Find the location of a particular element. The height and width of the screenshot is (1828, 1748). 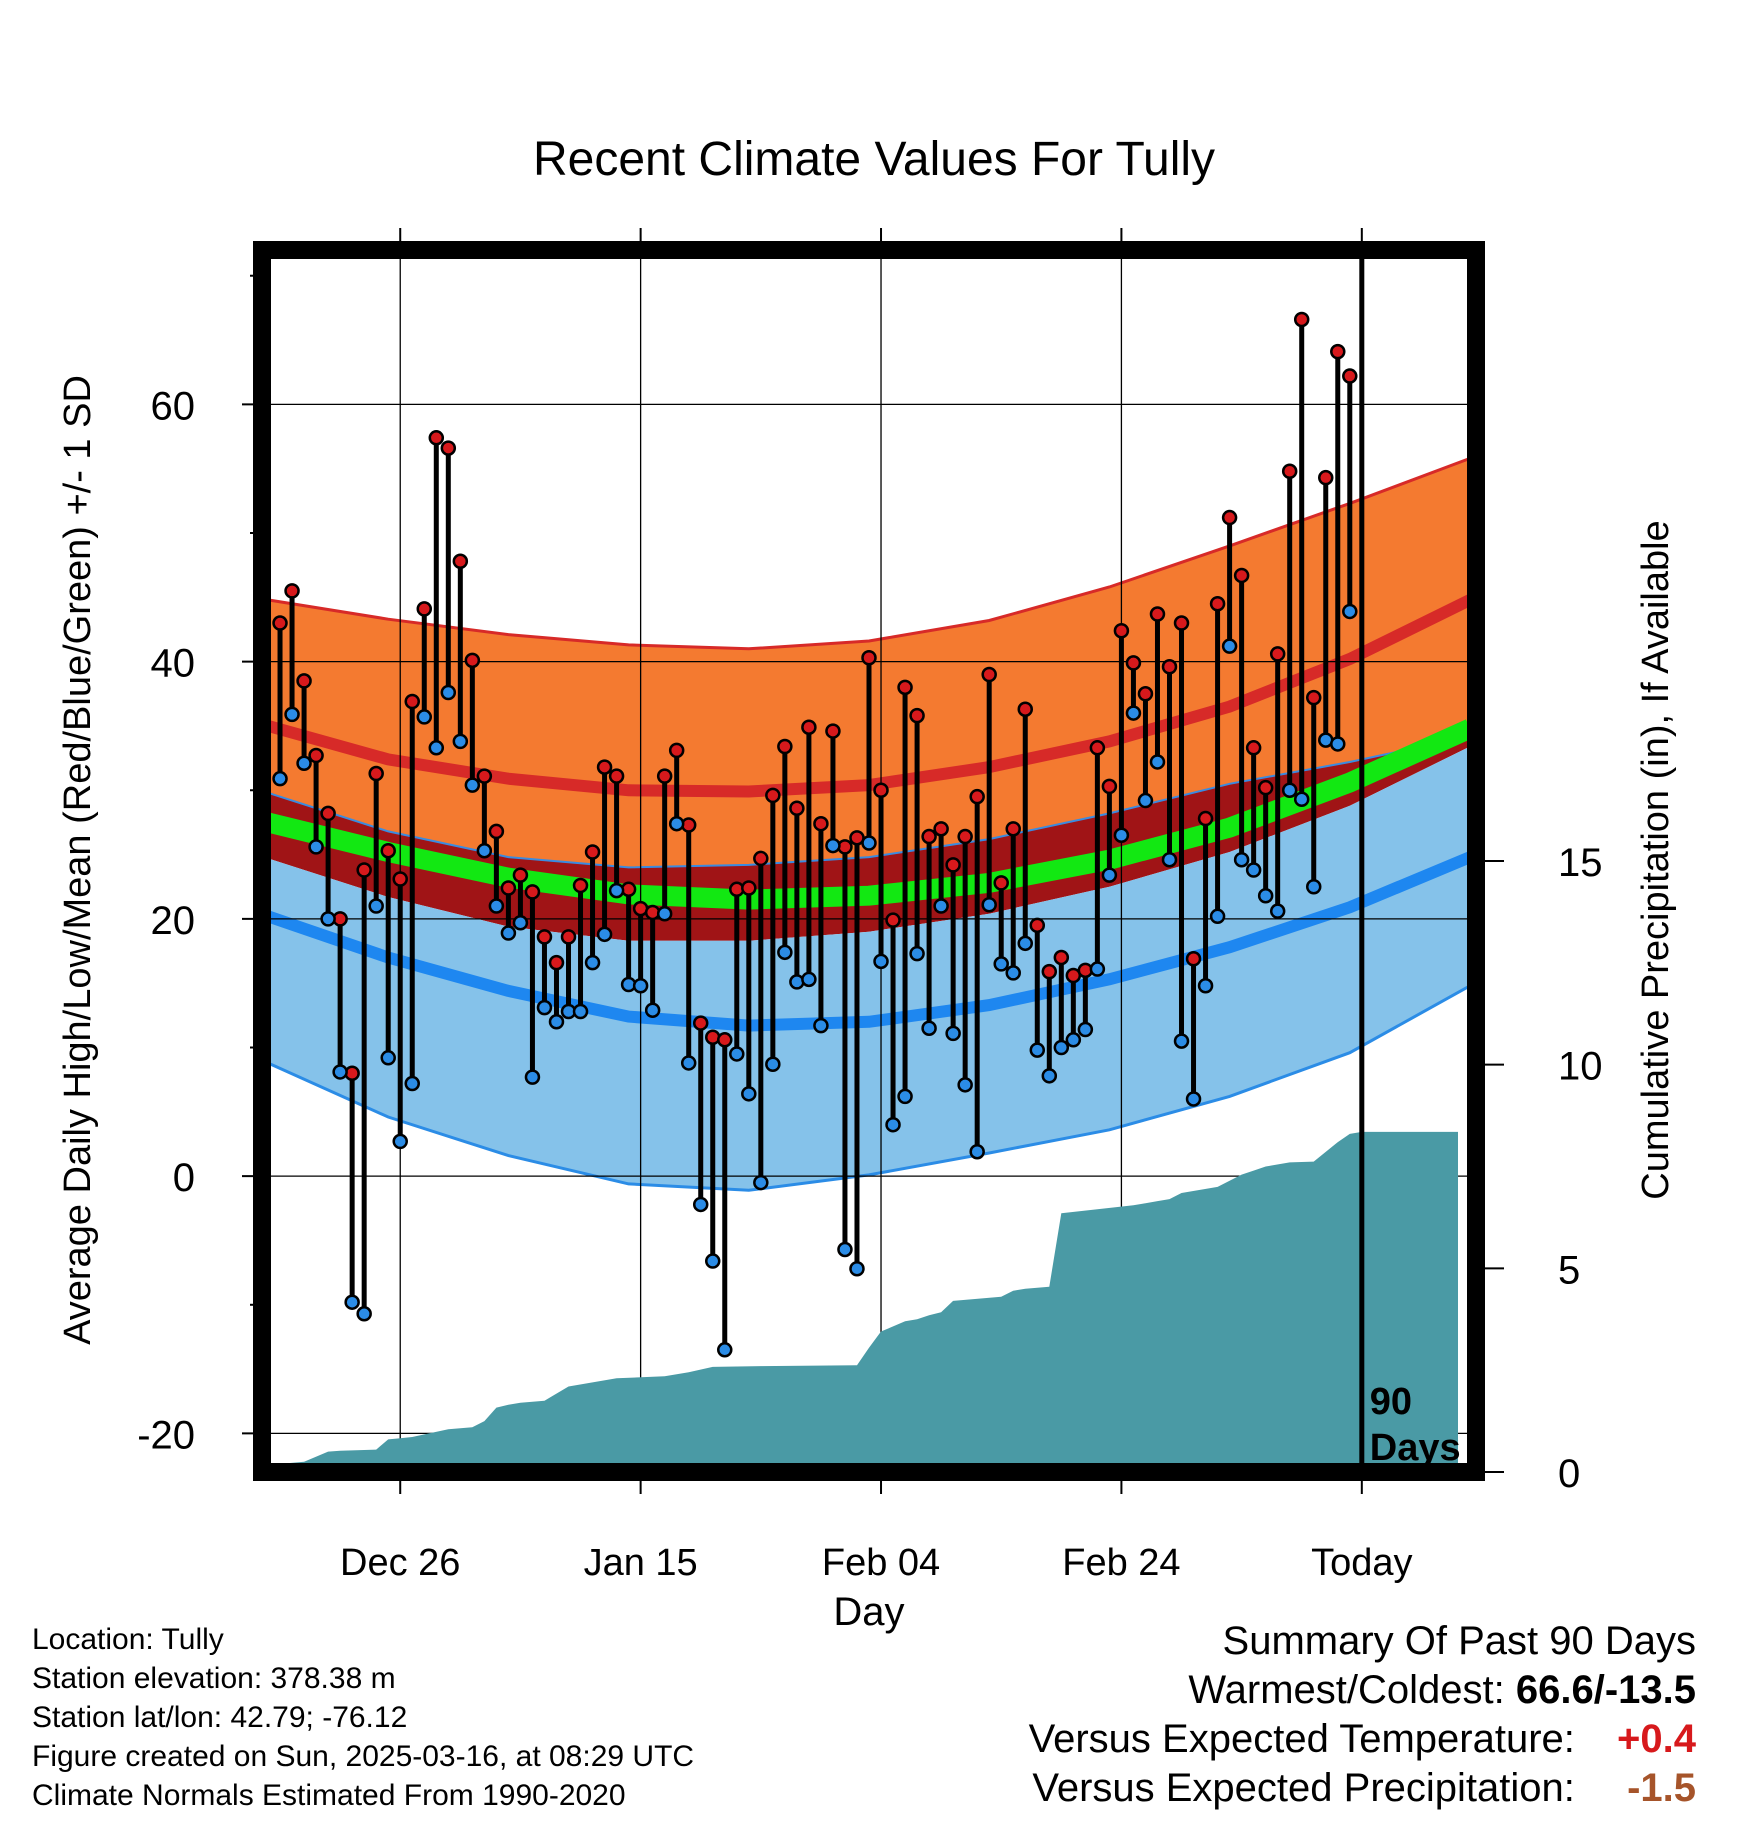

summary-title: Summary Of Past 90 Days is located at coordinates (1459, 1641).